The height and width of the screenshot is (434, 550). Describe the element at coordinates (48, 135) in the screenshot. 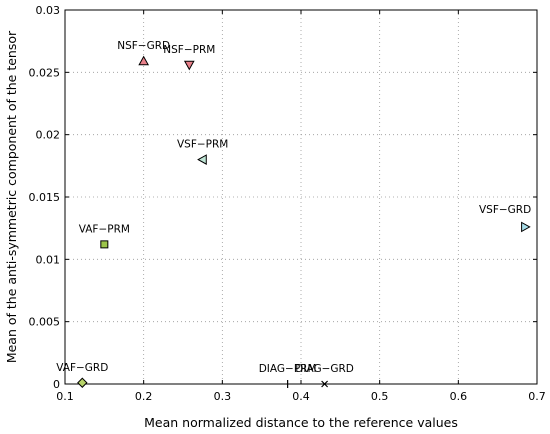

I see `y-tick-label: 0.02` at that location.